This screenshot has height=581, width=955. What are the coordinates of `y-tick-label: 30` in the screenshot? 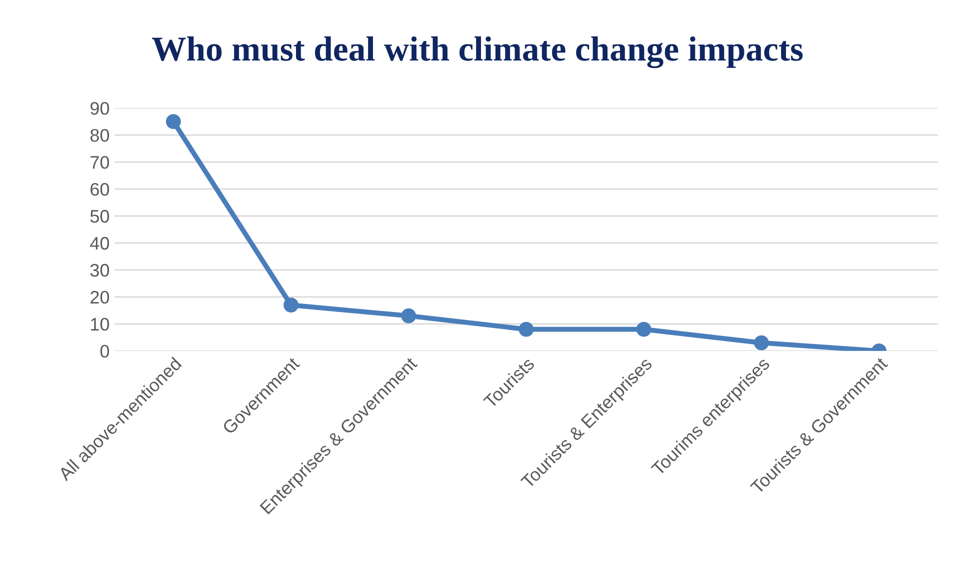 It's located at (100, 270).